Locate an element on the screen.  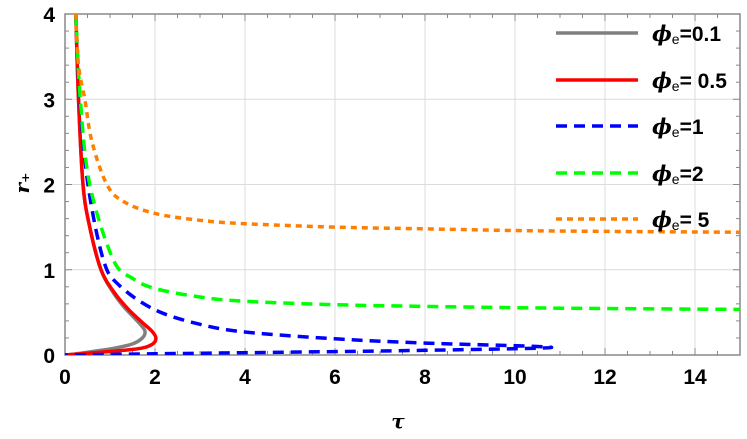
legend-label-4: ϕe= 5 is located at coordinates (681, 220).